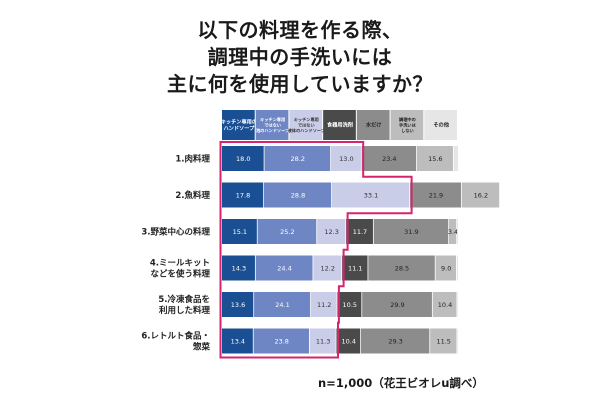  I want to click on legend-label-1-0: キッチン専用, so click(272, 119).